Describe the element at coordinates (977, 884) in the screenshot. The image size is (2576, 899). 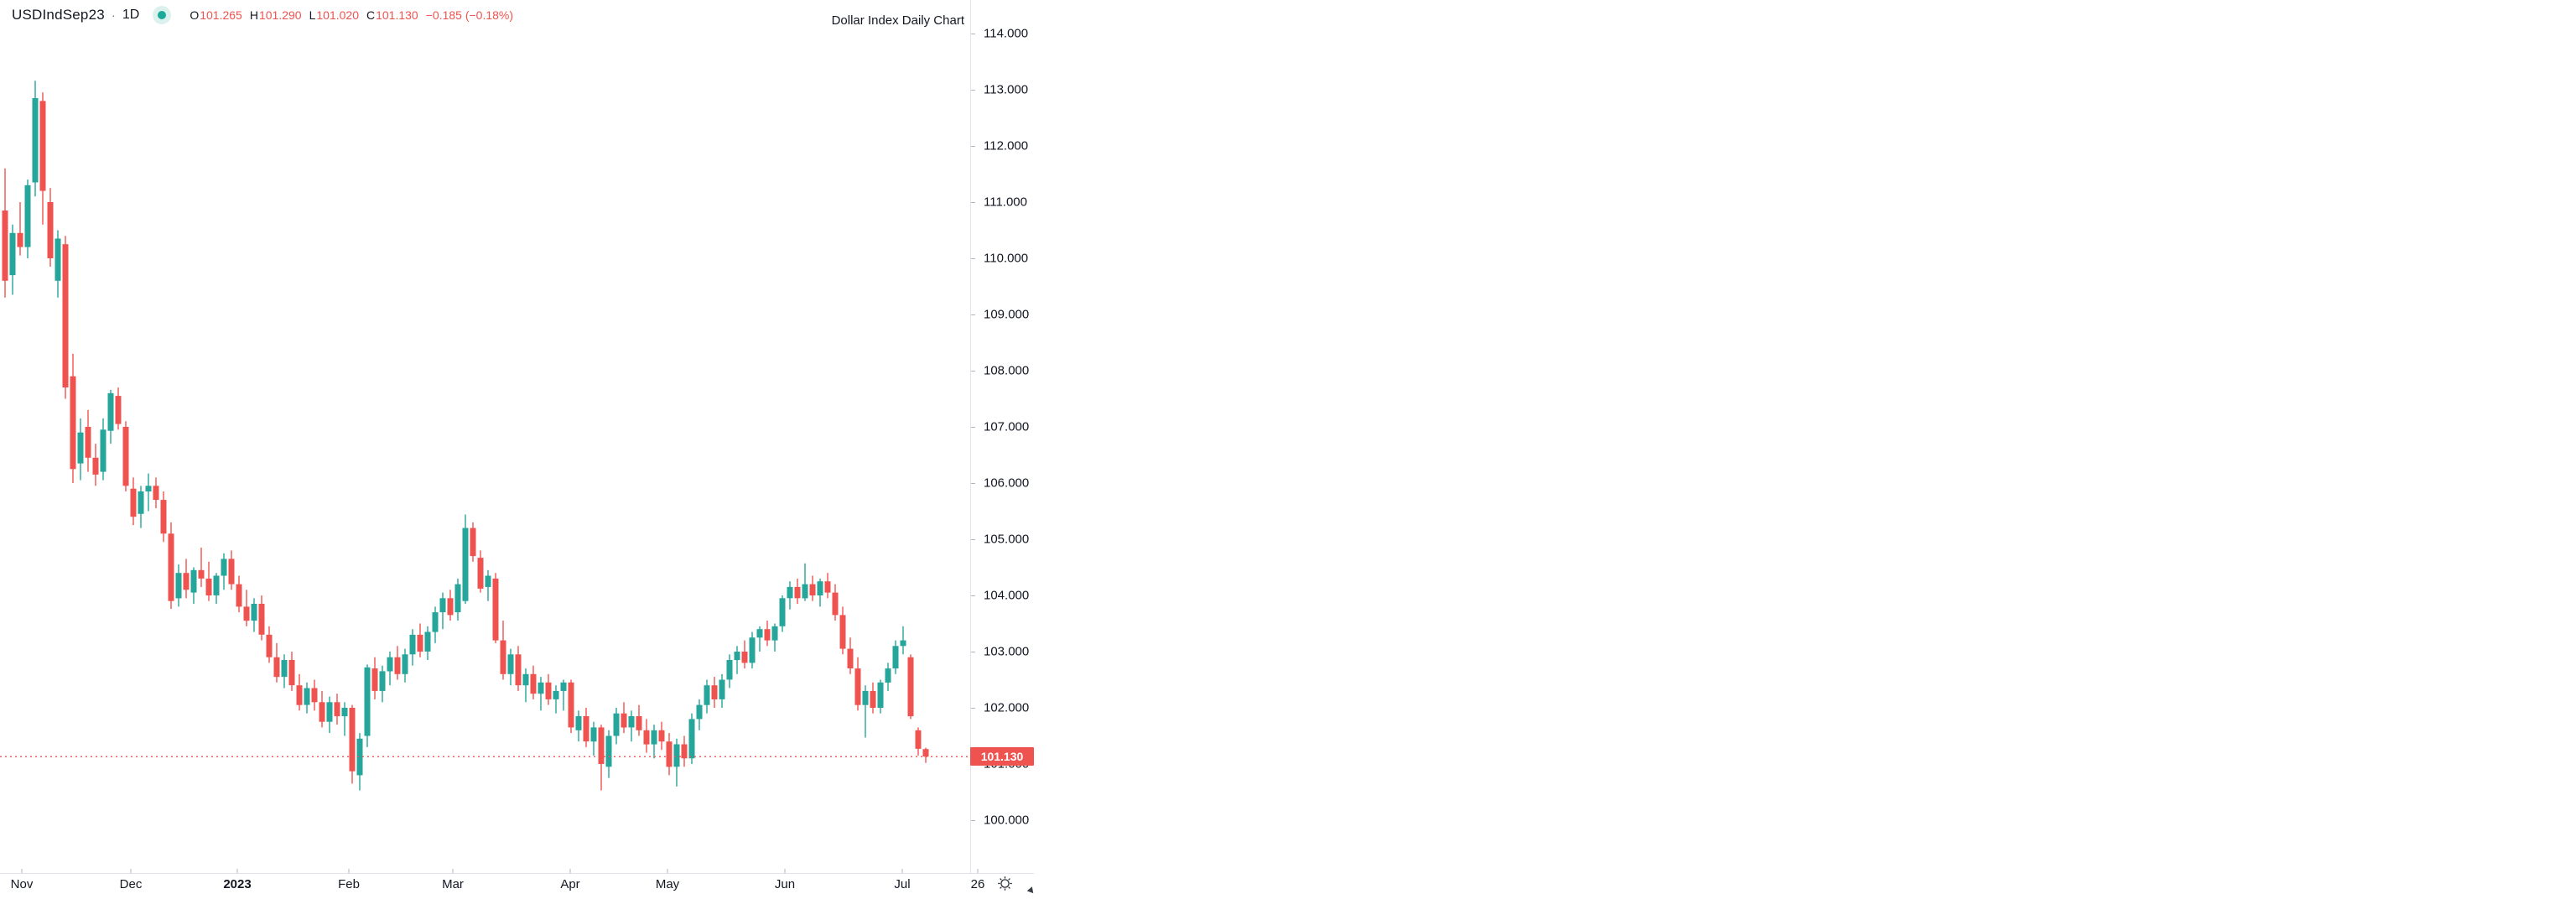
I see `time-axis-label: 26` at that location.